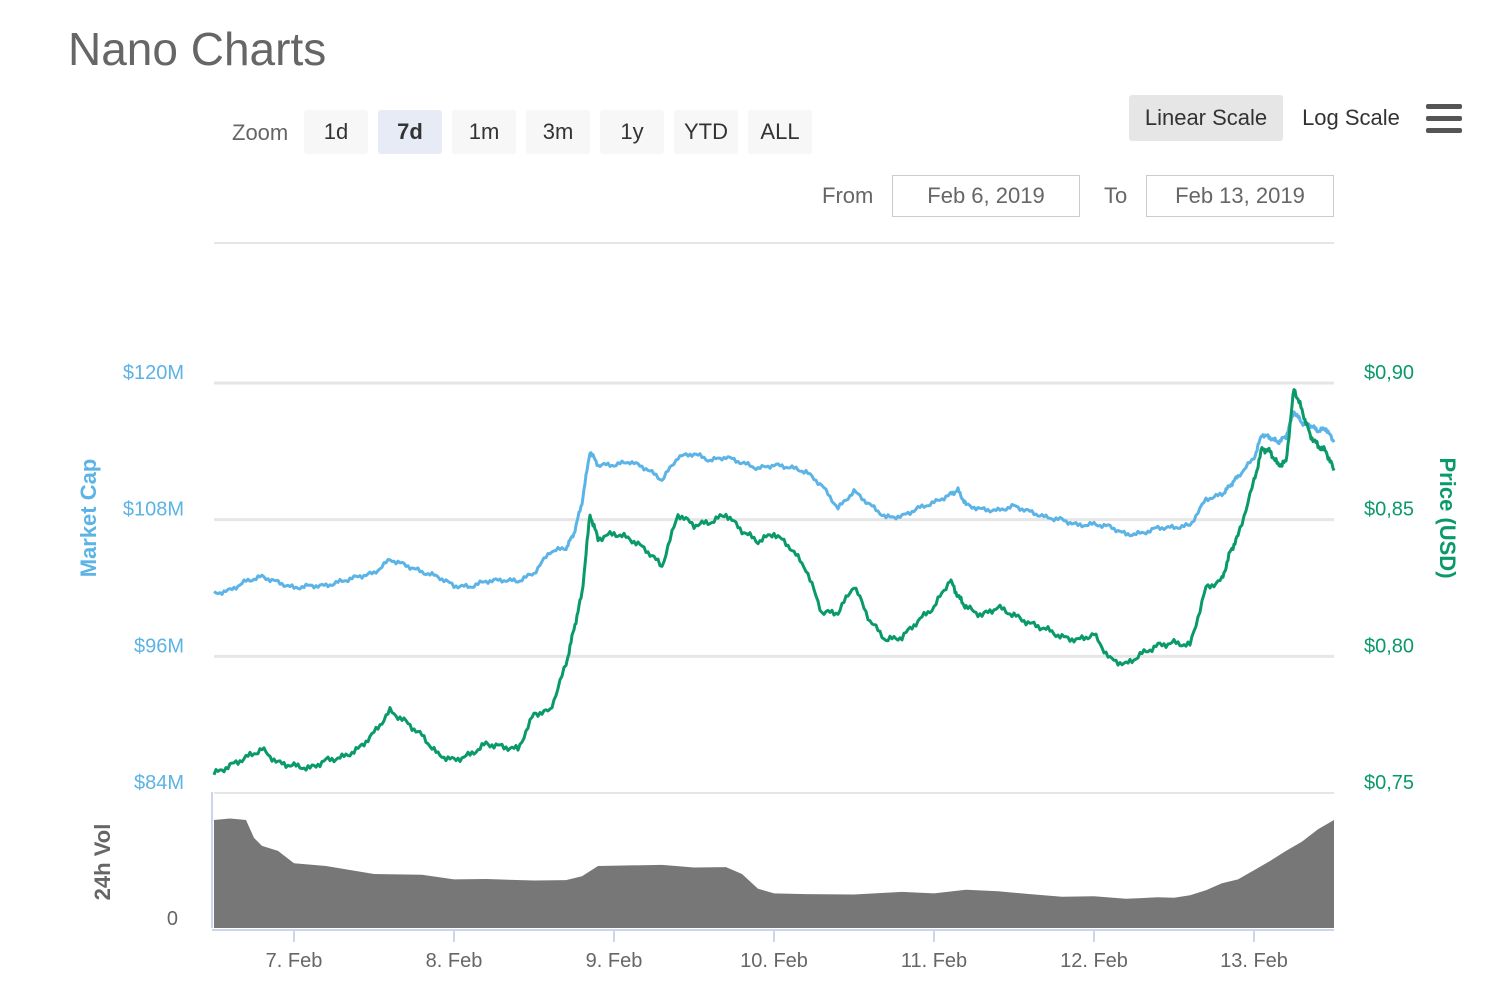 This screenshot has height=1000, width=1501. I want to click on zoom-all-button: ALL, so click(780, 132).